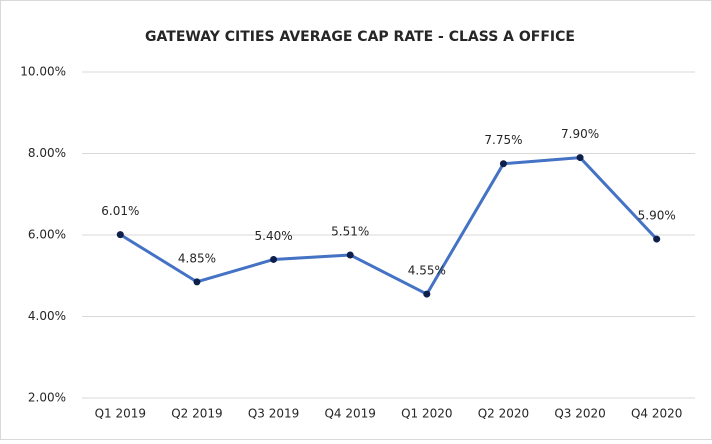  I want to click on data-label: 7.75%, so click(503, 140).